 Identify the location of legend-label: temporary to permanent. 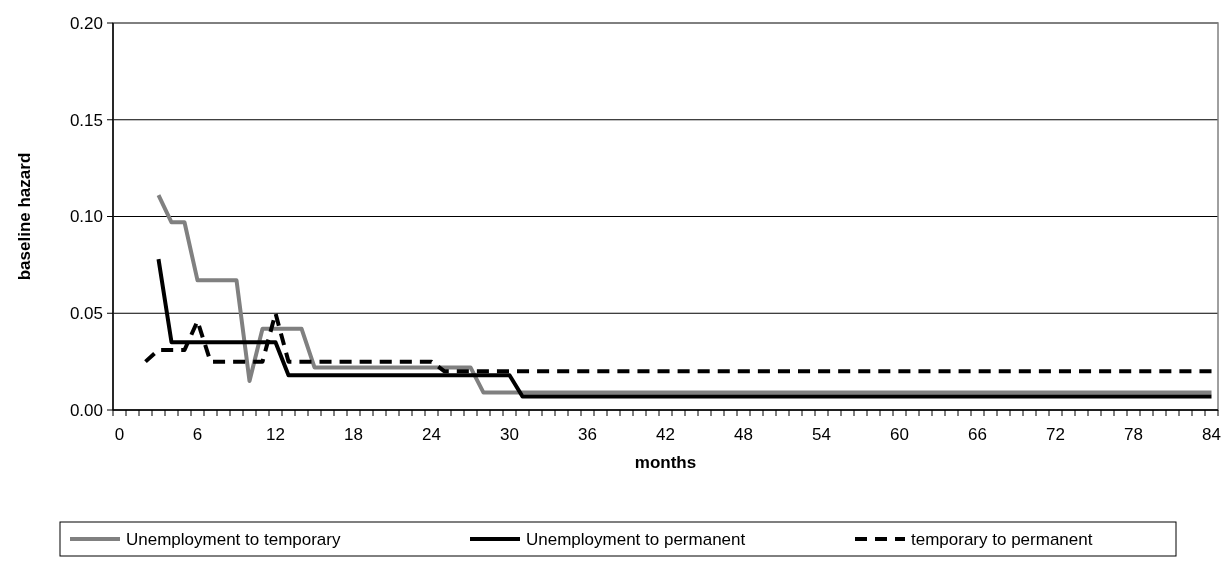
(1002, 539).